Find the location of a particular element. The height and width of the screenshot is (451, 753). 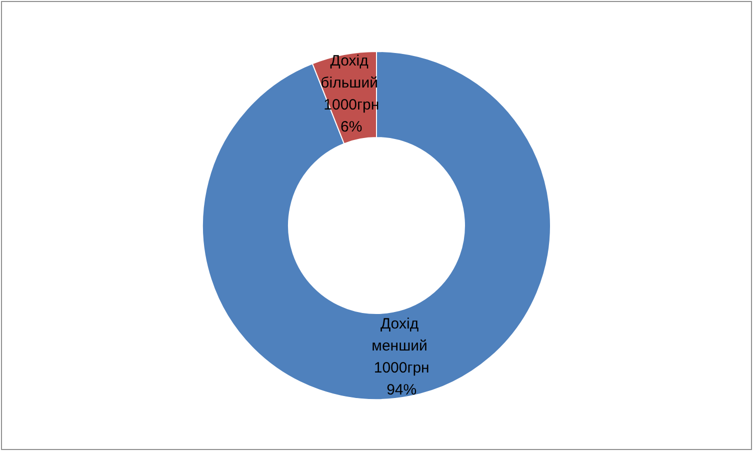

data-label: 6% is located at coordinates (351, 127).